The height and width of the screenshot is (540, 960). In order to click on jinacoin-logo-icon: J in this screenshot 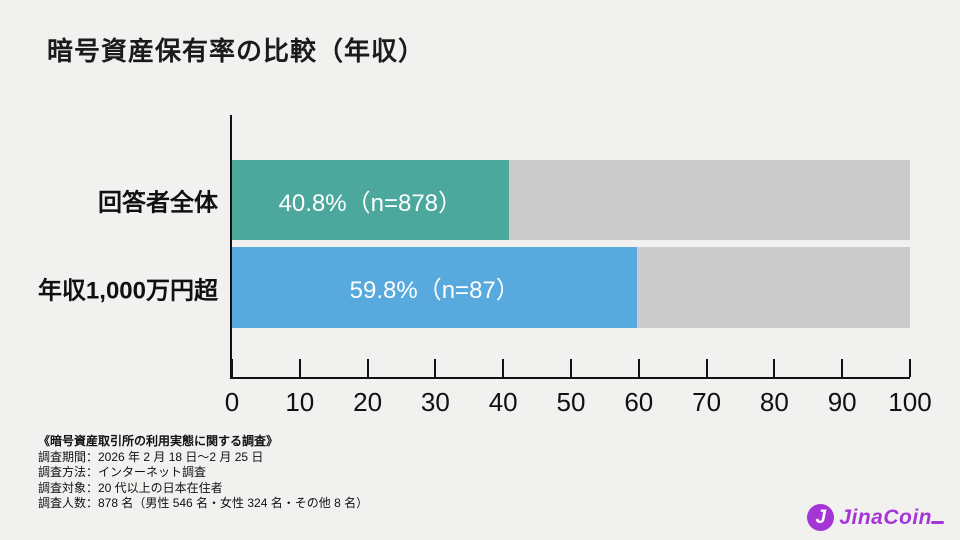, I will do `click(821, 517)`.